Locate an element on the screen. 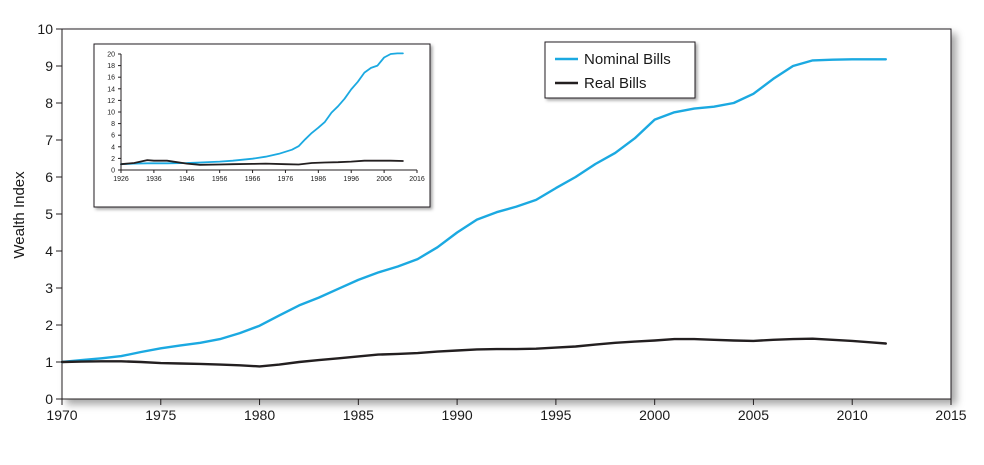 Image resolution: width=984 pixels, height=465 pixels. main-x-tick-label: 1990 is located at coordinates (457, 415).